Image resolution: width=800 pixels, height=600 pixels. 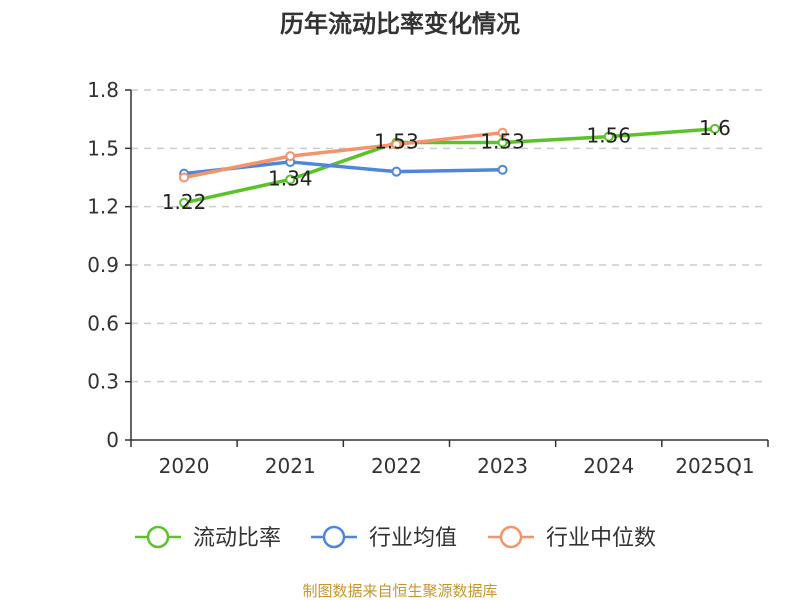 I want to click on source-note: 制图数据来自恒生聚源数据库, so click(x=399, y=591).